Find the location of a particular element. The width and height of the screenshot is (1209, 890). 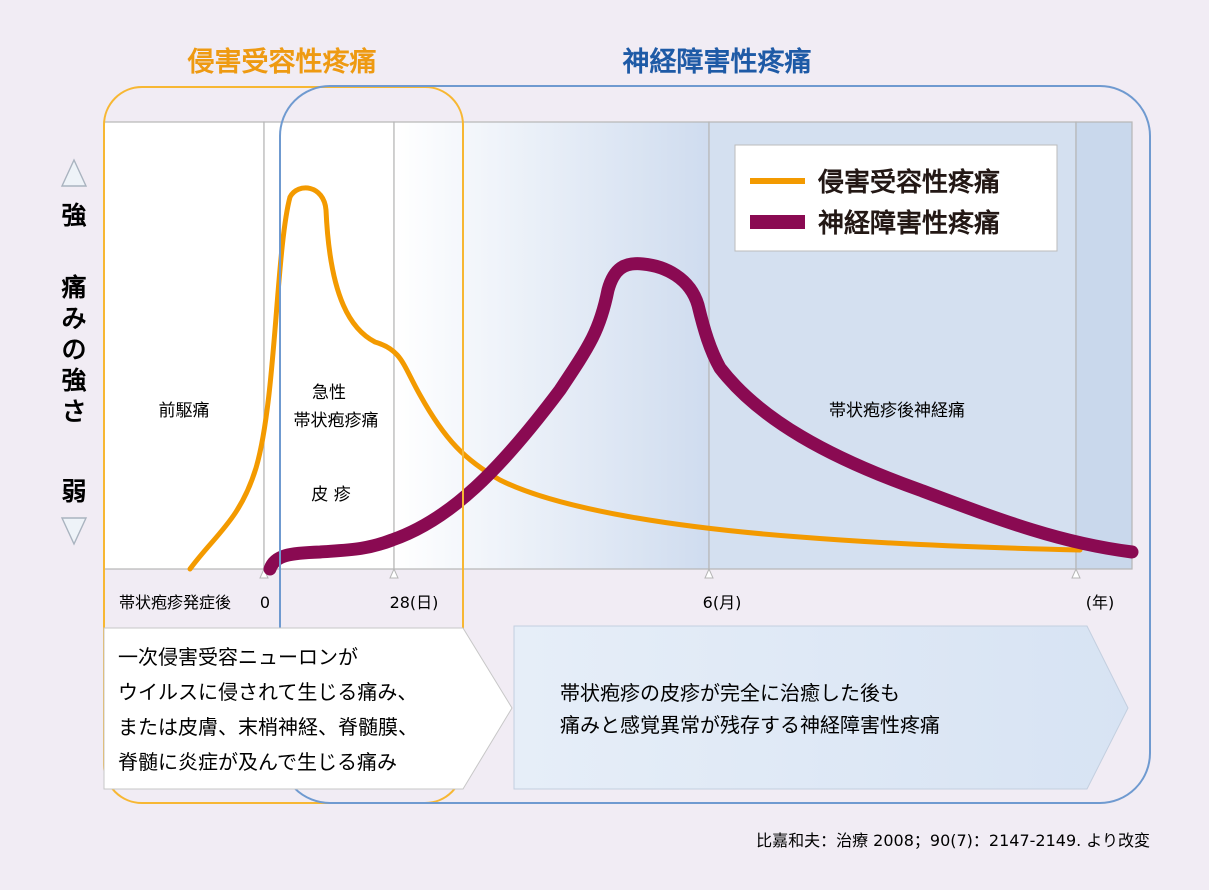

y-axis-title-char-2: み is located at coordinates (73, 318).